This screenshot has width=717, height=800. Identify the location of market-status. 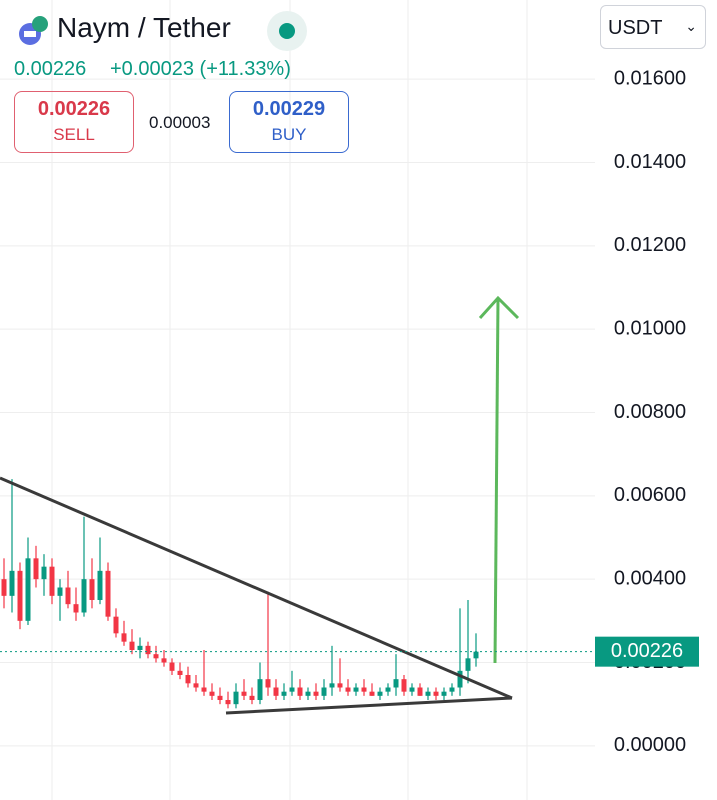
(287, 31).